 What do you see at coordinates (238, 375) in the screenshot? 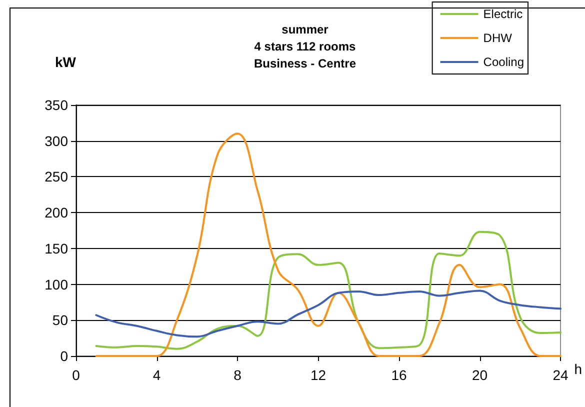
I see `x-tick-label: 8` at bounding box center [238, 375].